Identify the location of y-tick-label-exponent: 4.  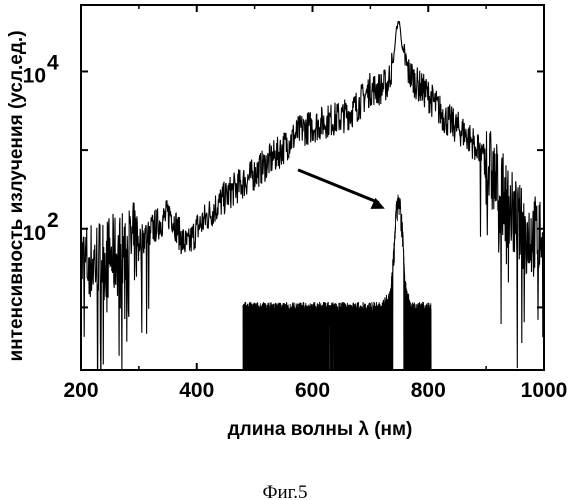
(53, 62).